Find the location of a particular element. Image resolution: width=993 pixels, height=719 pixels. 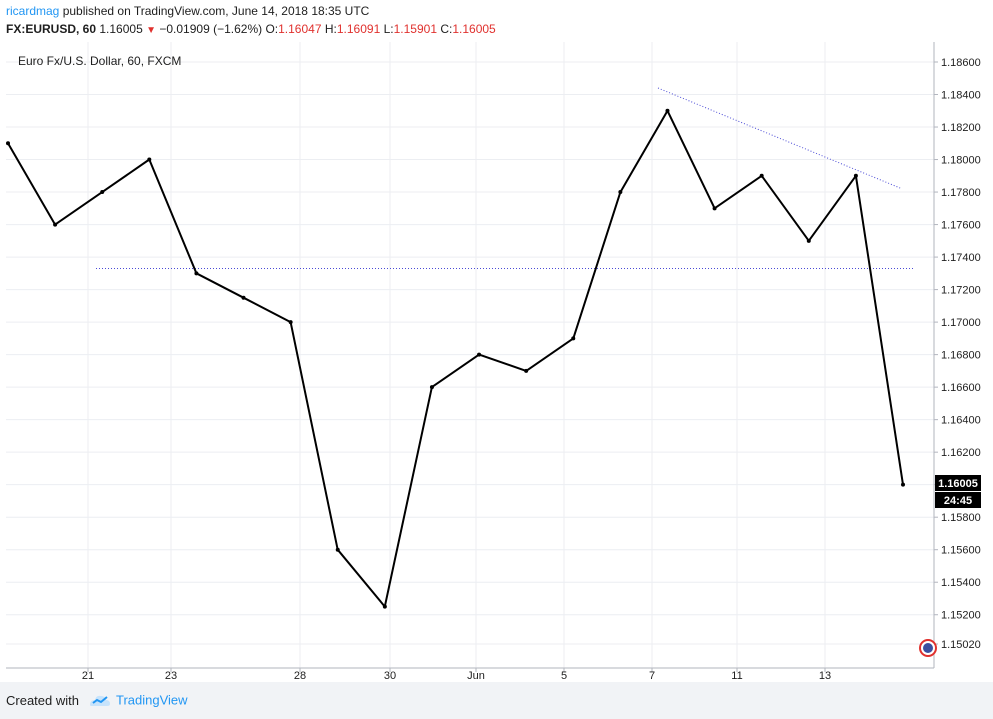

close-value: 1.16005 is located at coordinates (474, 29).